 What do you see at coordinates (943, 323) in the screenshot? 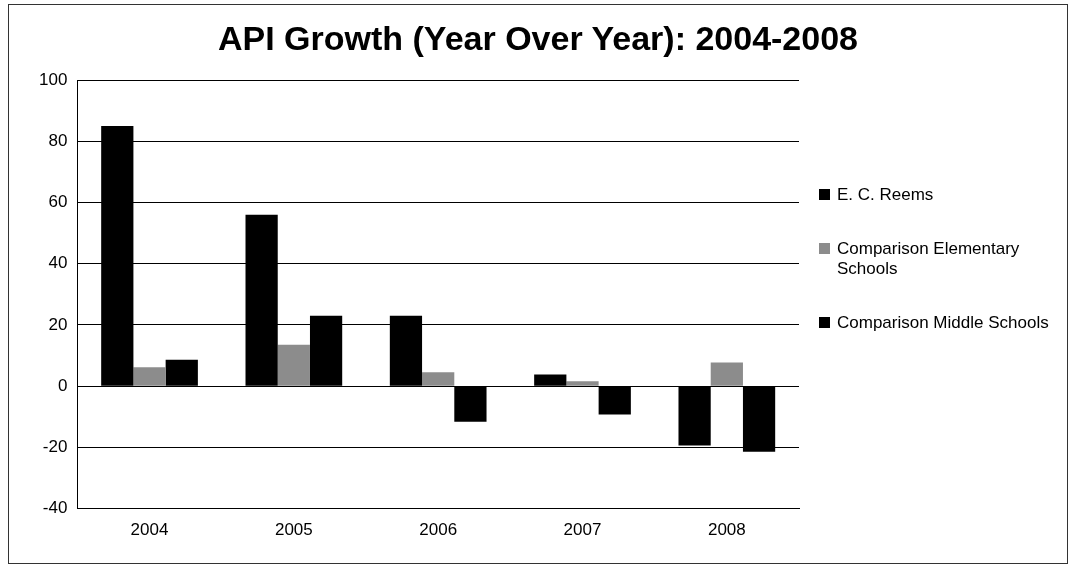
I see `legend-label: Comparison Middle Schools` at bounding box center [943, 323].